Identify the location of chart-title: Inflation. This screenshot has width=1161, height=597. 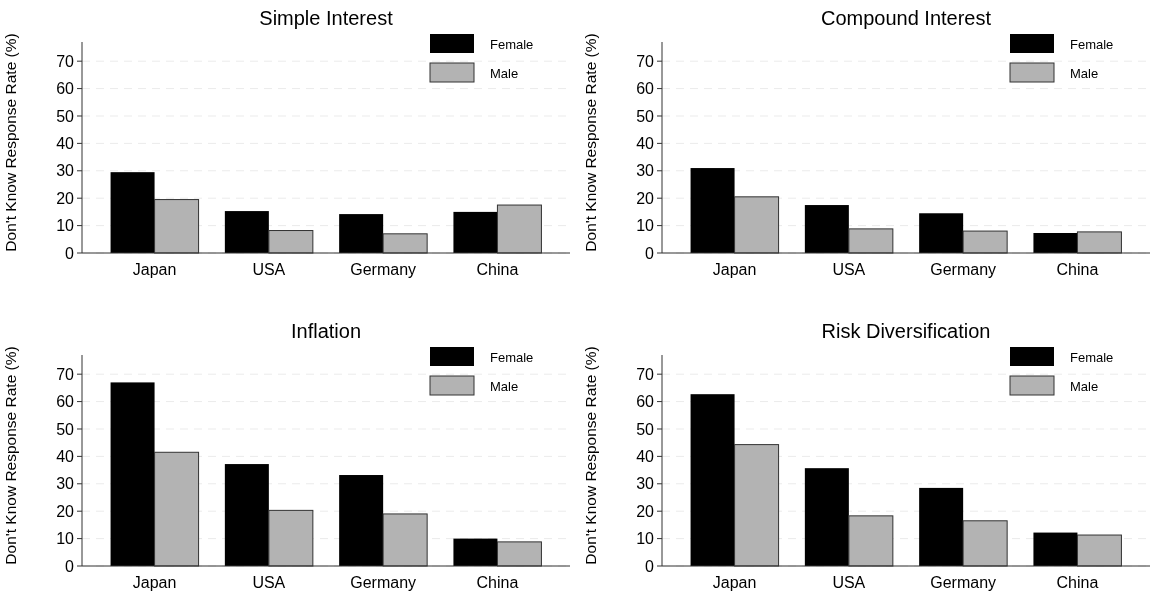
(326, 331).